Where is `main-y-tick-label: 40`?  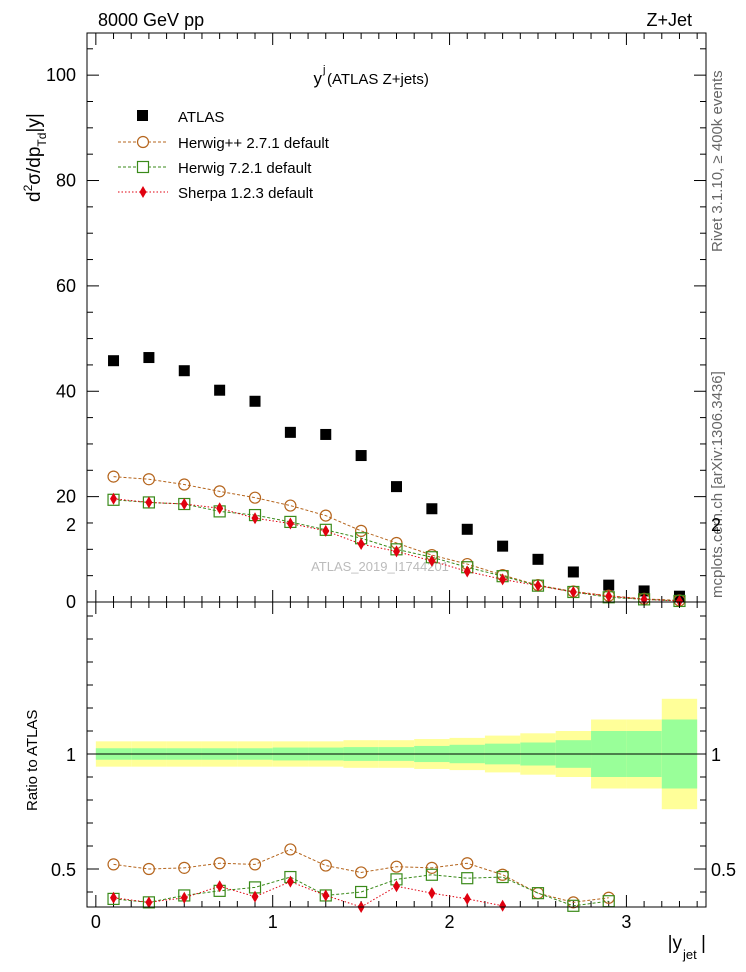
main-y-tick-label: 40 is located at coordinates (66, 391).